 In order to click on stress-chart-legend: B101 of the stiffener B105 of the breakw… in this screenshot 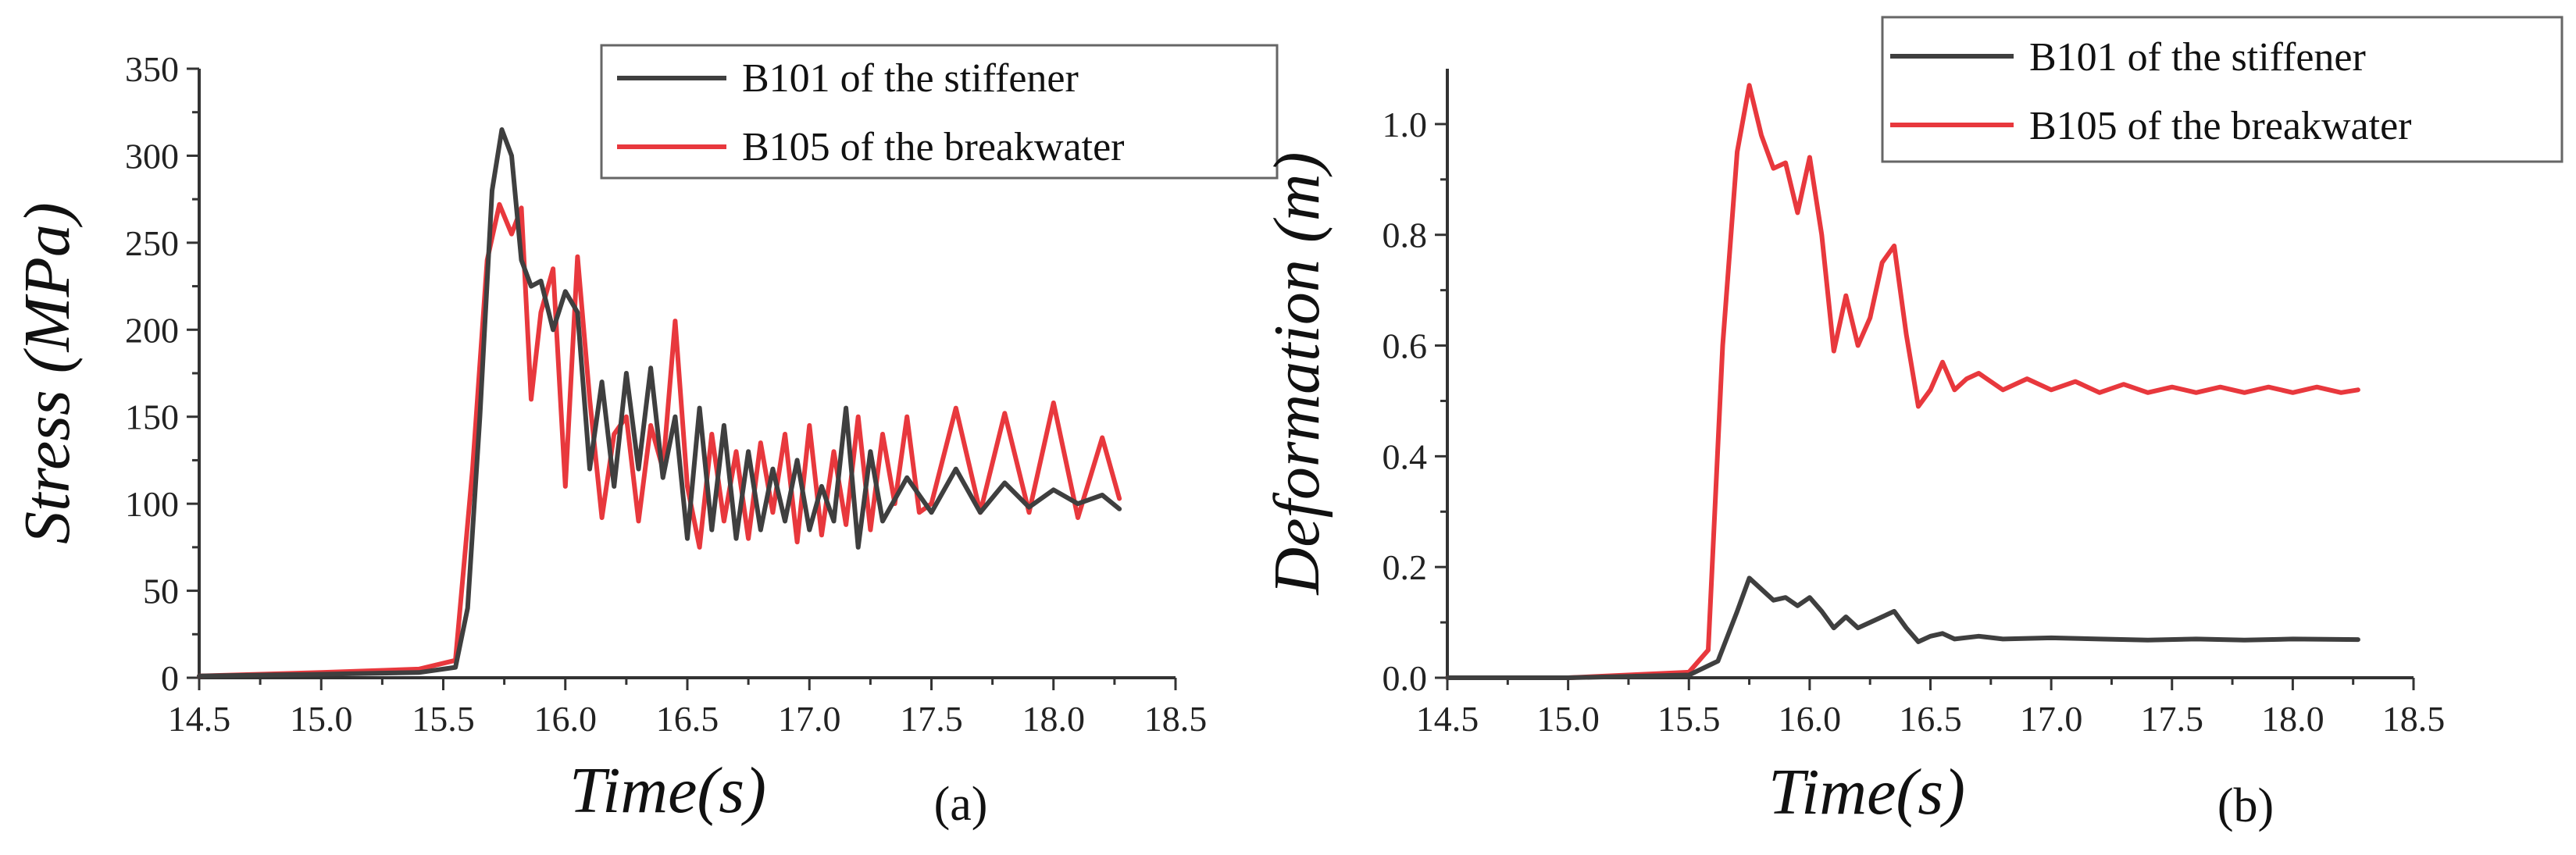, I will do `click(939, 112)`.